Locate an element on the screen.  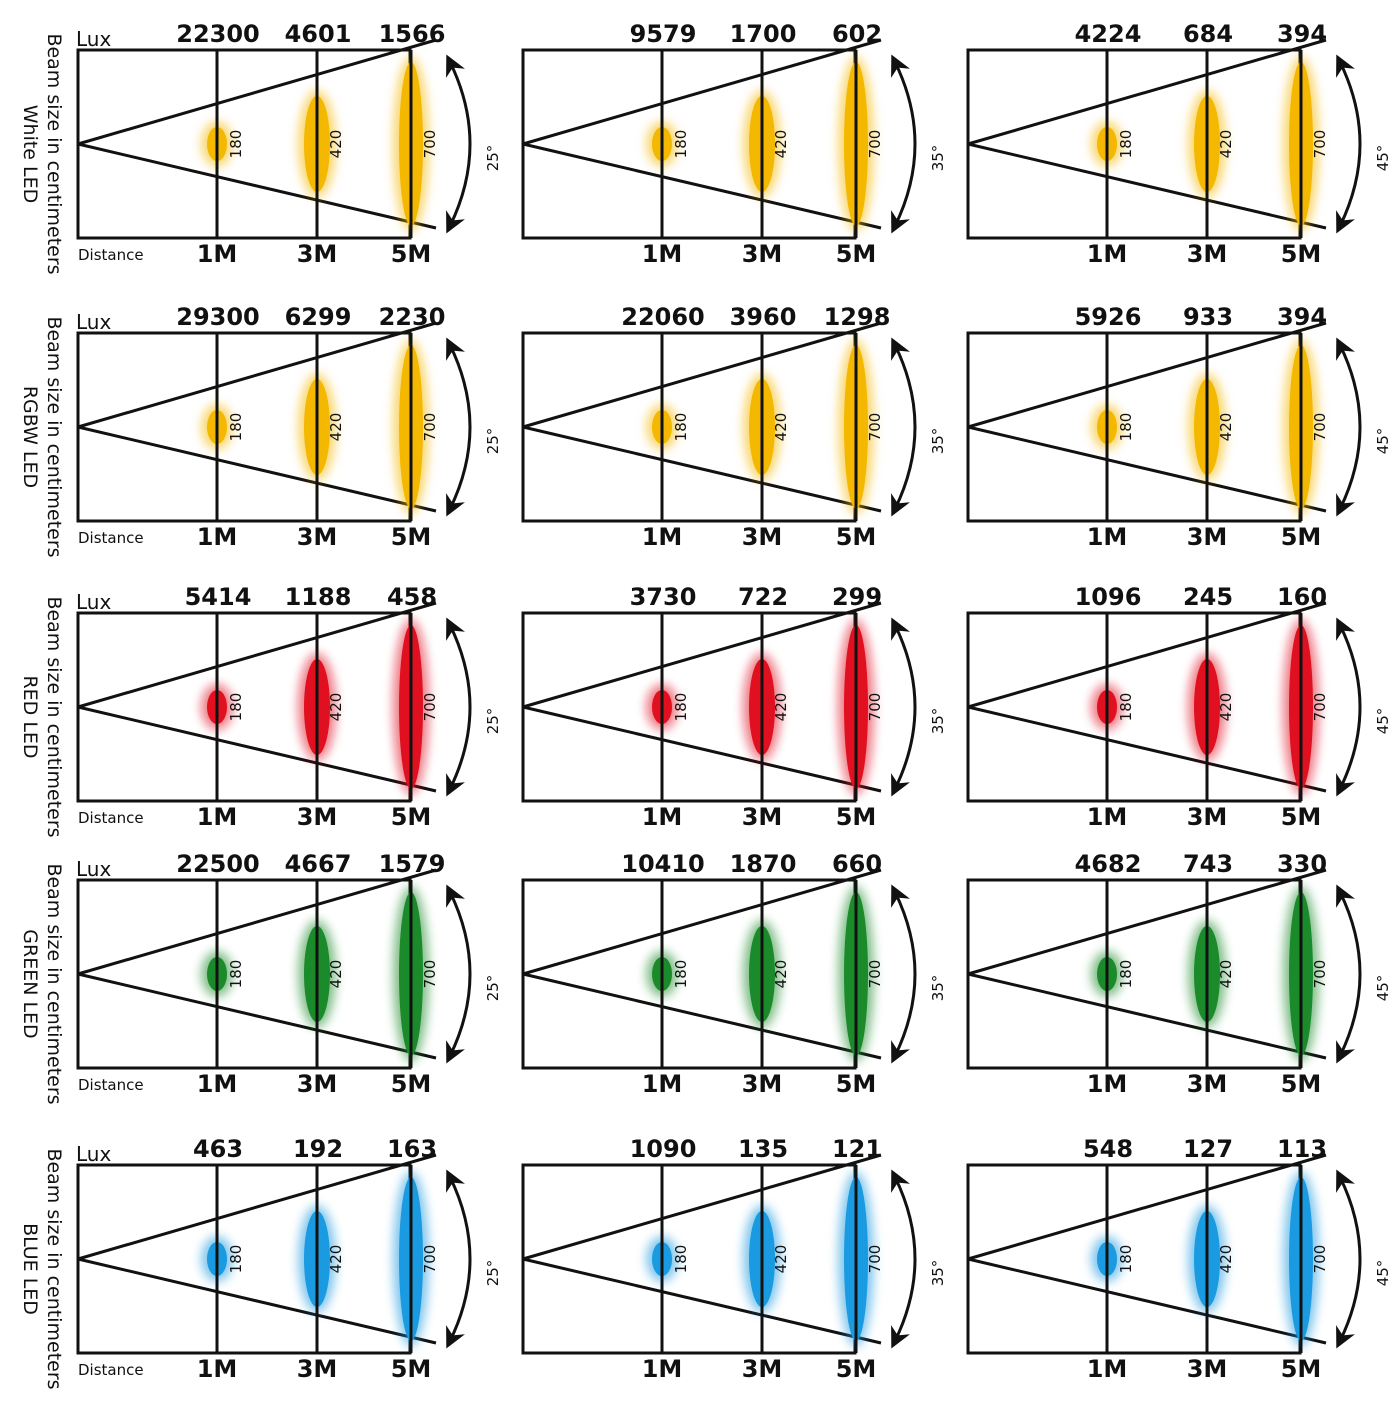
lux-value: 113 is located at coordinates (1302, 1149).